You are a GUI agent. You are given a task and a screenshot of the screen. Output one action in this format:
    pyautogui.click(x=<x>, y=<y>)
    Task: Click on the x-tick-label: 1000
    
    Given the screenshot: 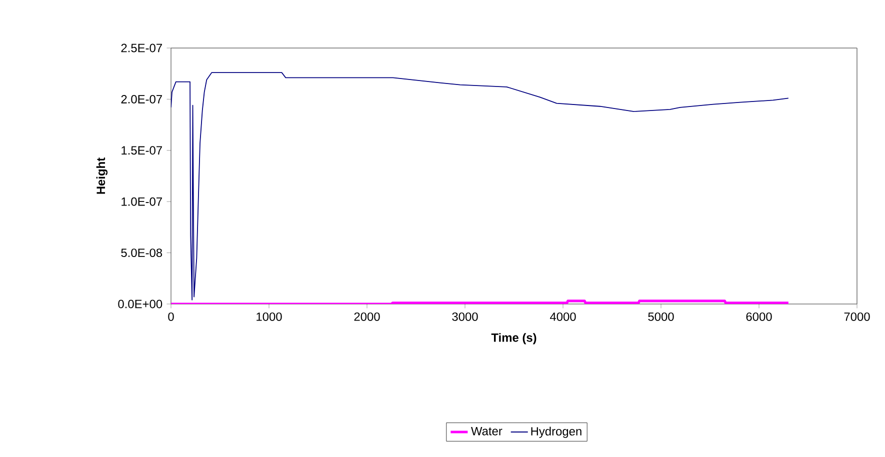 What is the action you would take?
    pyautogui.click(x=269, y=316)
    